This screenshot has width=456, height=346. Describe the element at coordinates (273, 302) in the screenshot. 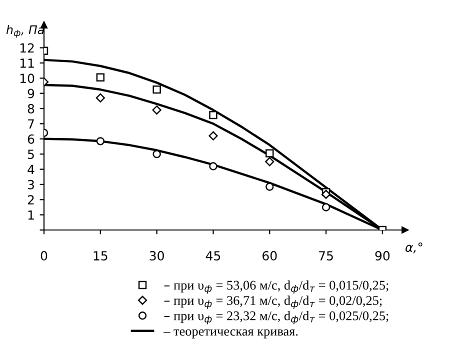

I see `legend-label: – при υ$_{ф}$ = 36,71 м/с, d$_{ф}$/d$_{т}$ = 0,02/0,25;` at that location.